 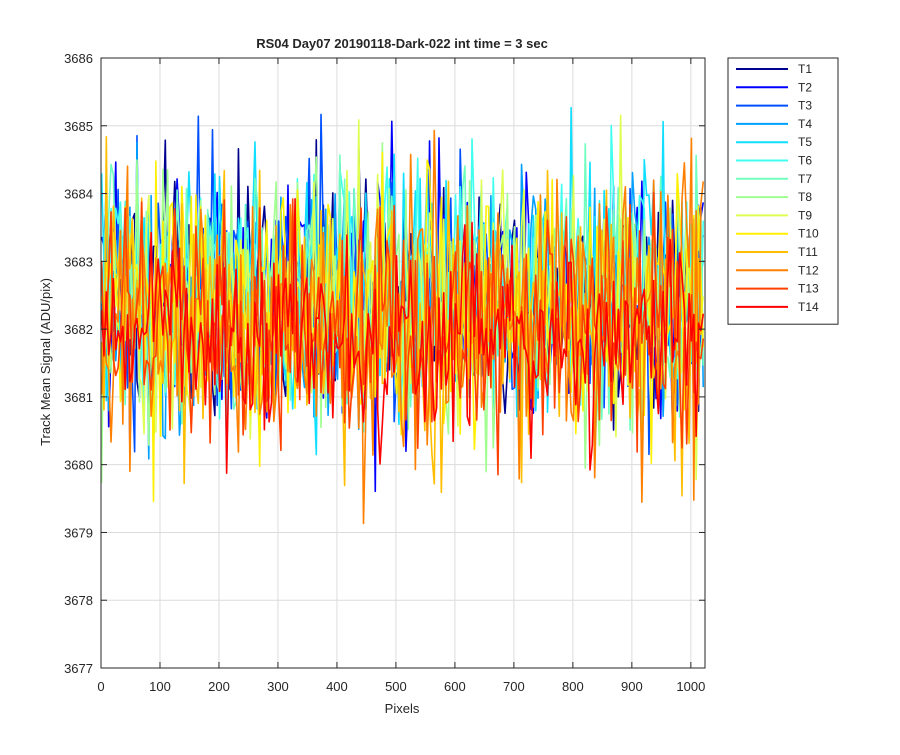 What do you see at coordinates (514, 686) in the screenshot?
I see `x-tick-label: 700` at bounding box center [514, 686].